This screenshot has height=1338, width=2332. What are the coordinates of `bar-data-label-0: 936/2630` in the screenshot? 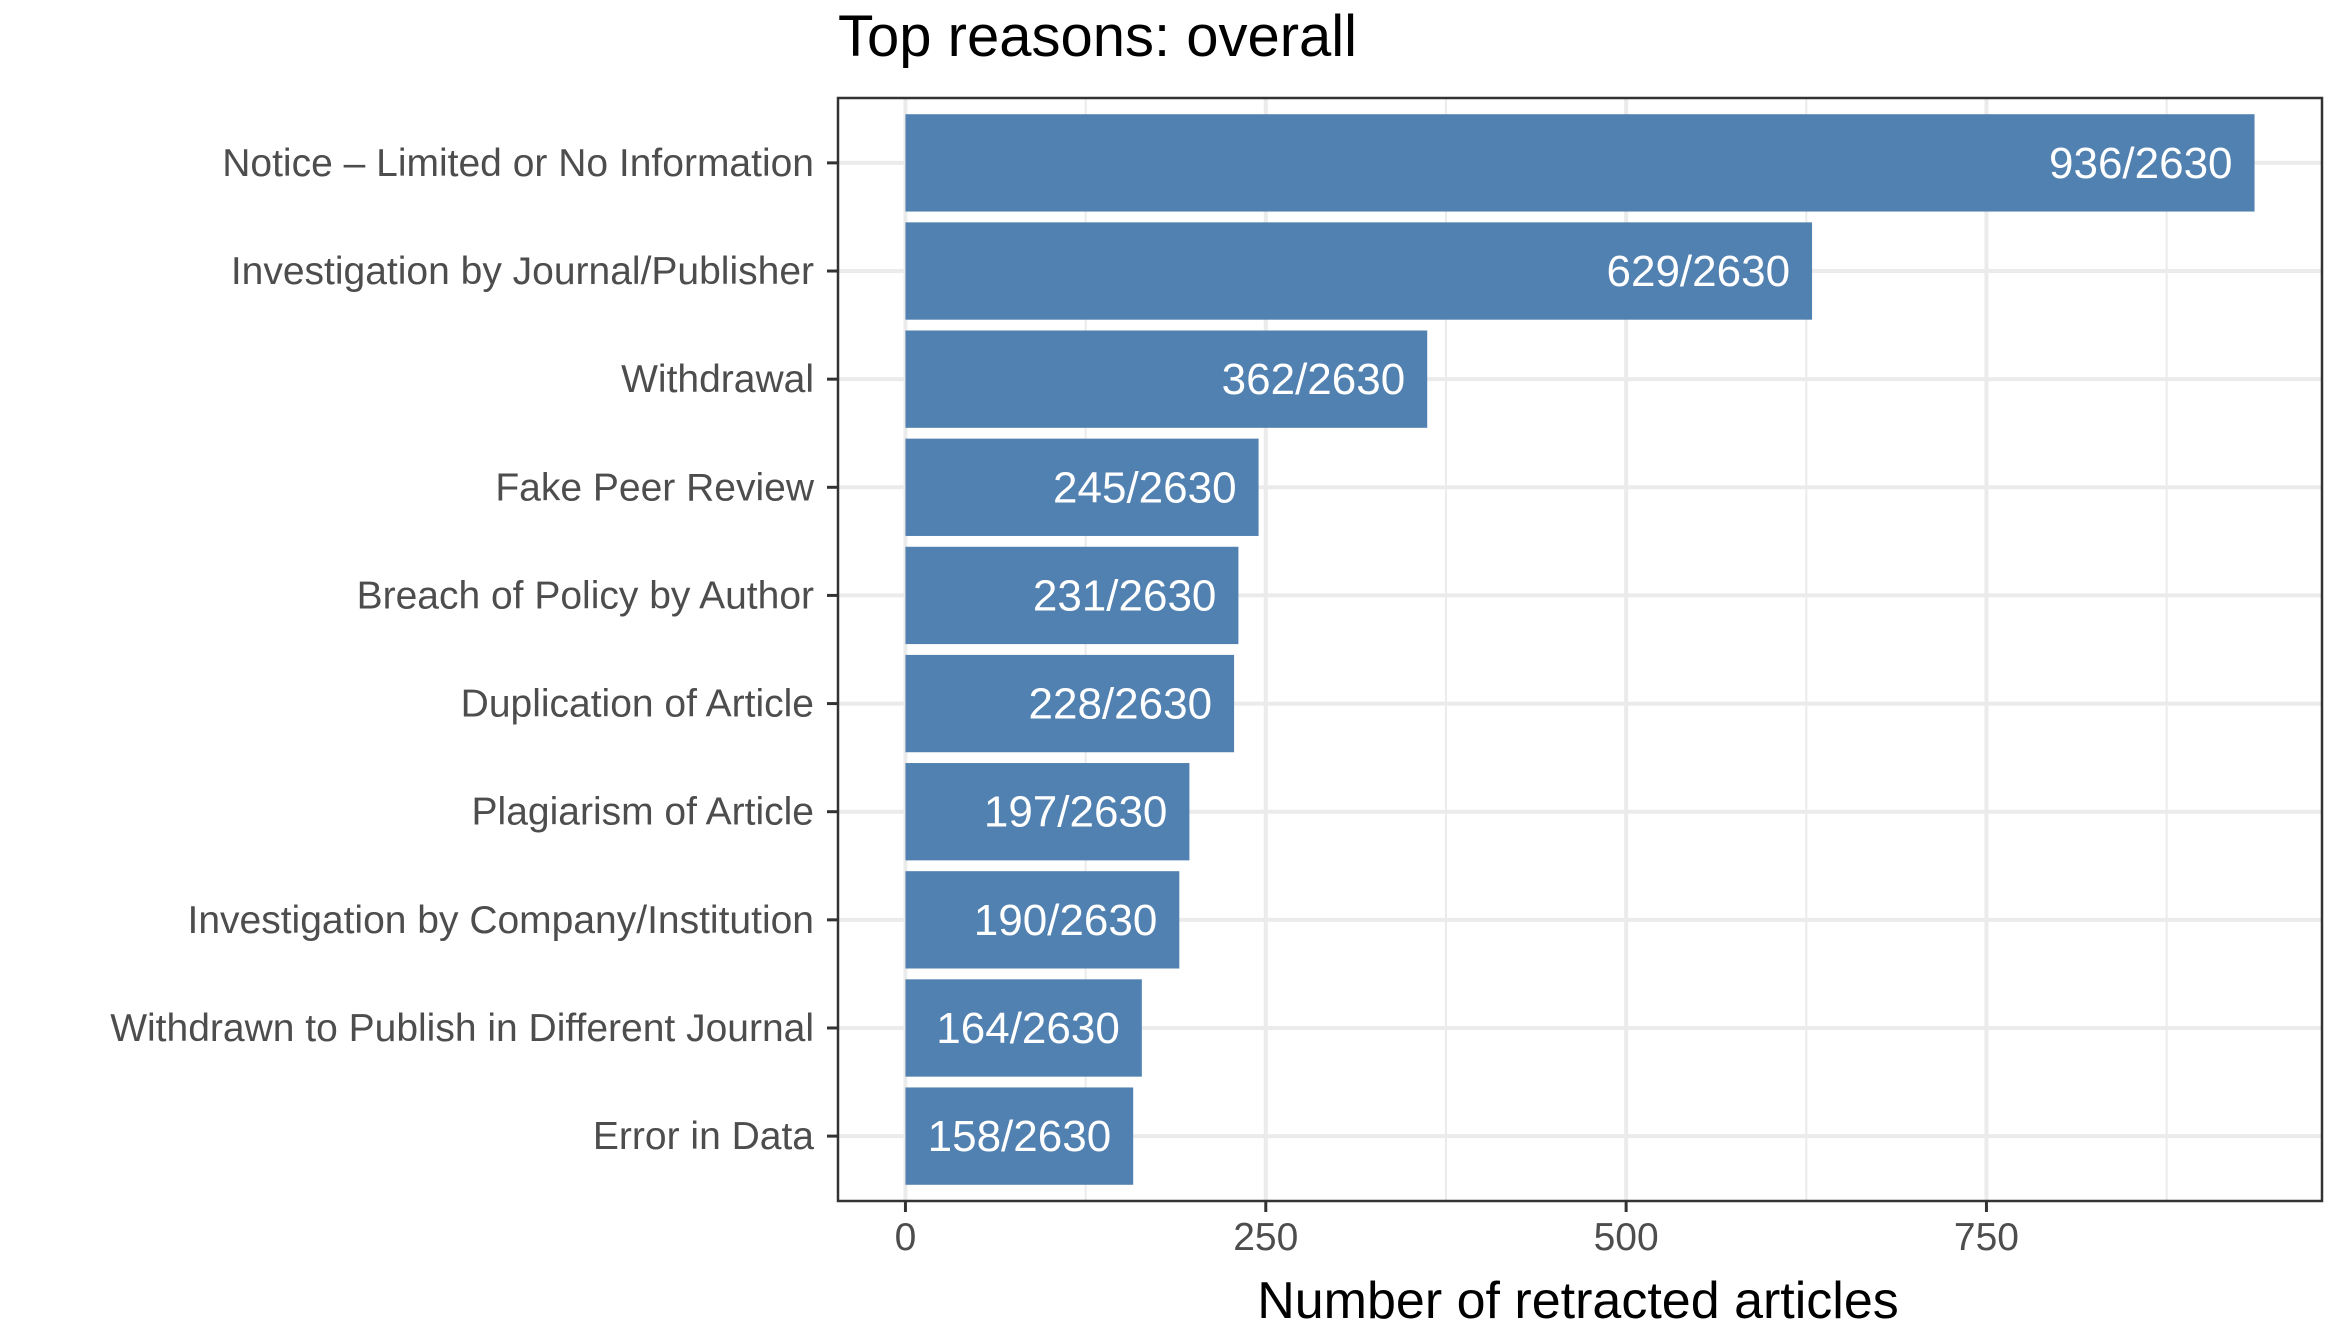 It's located at (2141, 163).